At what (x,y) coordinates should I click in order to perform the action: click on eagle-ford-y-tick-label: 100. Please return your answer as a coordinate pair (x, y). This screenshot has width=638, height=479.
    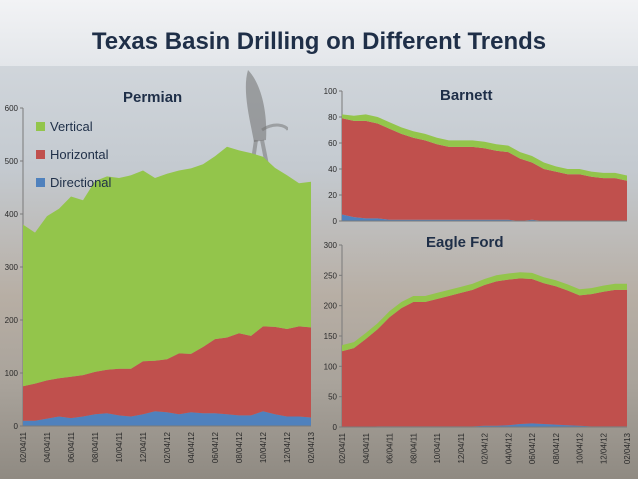
    Looking at the image, I should click on (331, 366).